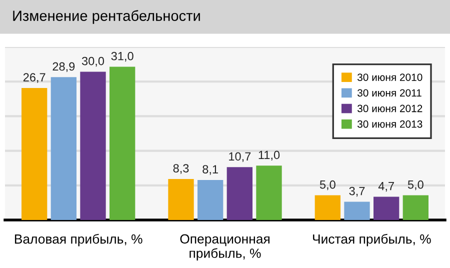  I want to click on data-label: 28,9, so click(63, 67).